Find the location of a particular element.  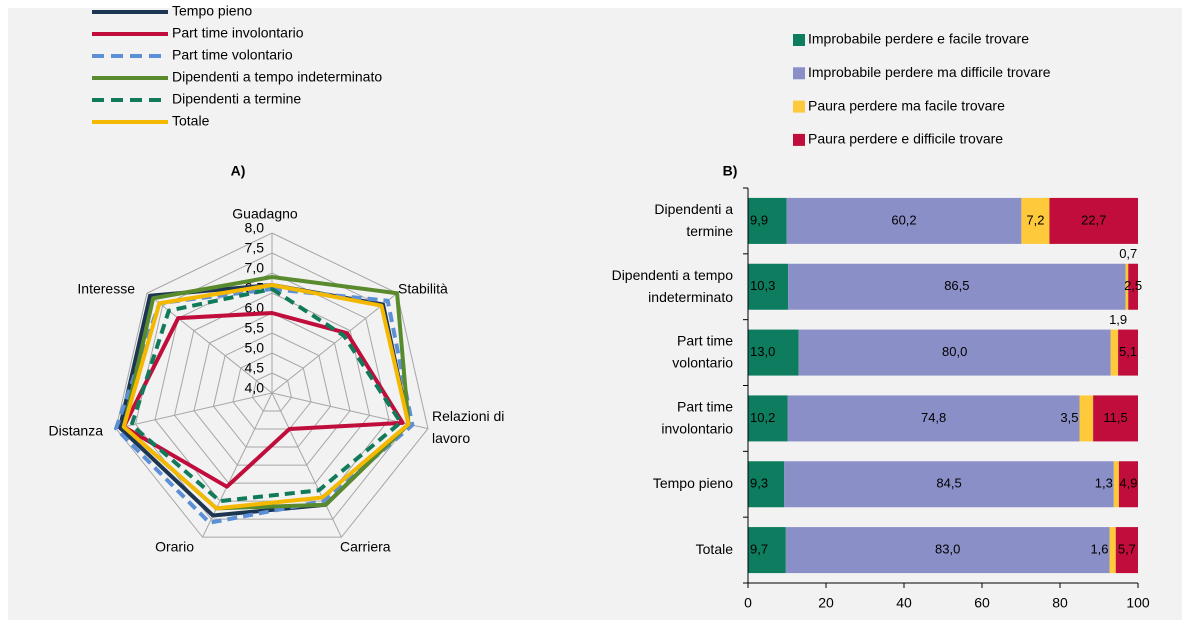

value-label: 5,7 is located at coordinates (1127, 549).